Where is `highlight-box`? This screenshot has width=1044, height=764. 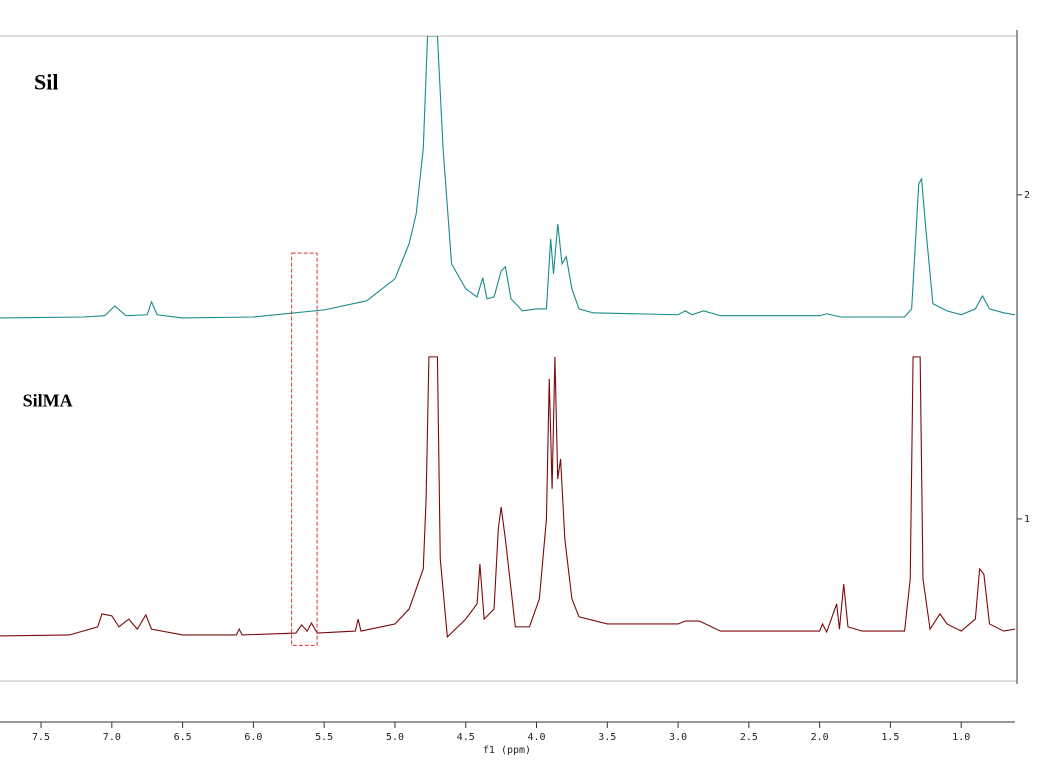 highlight-box is located at coordinates (304, 449).